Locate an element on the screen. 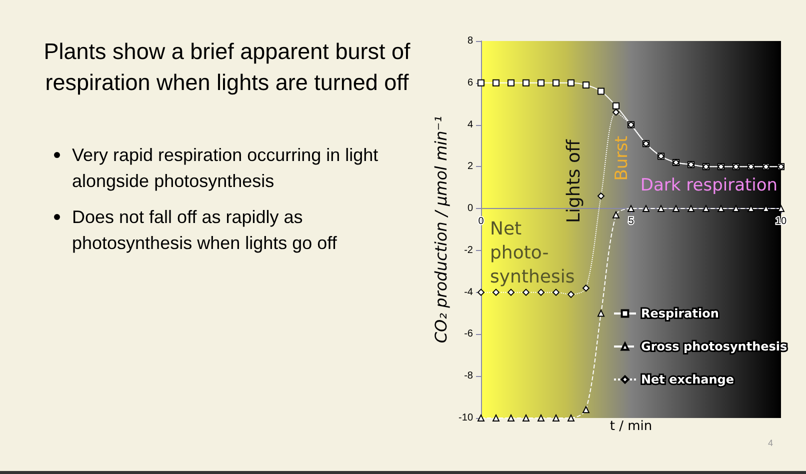  y-tick-label: 2 is located at coordinates (470, 166).